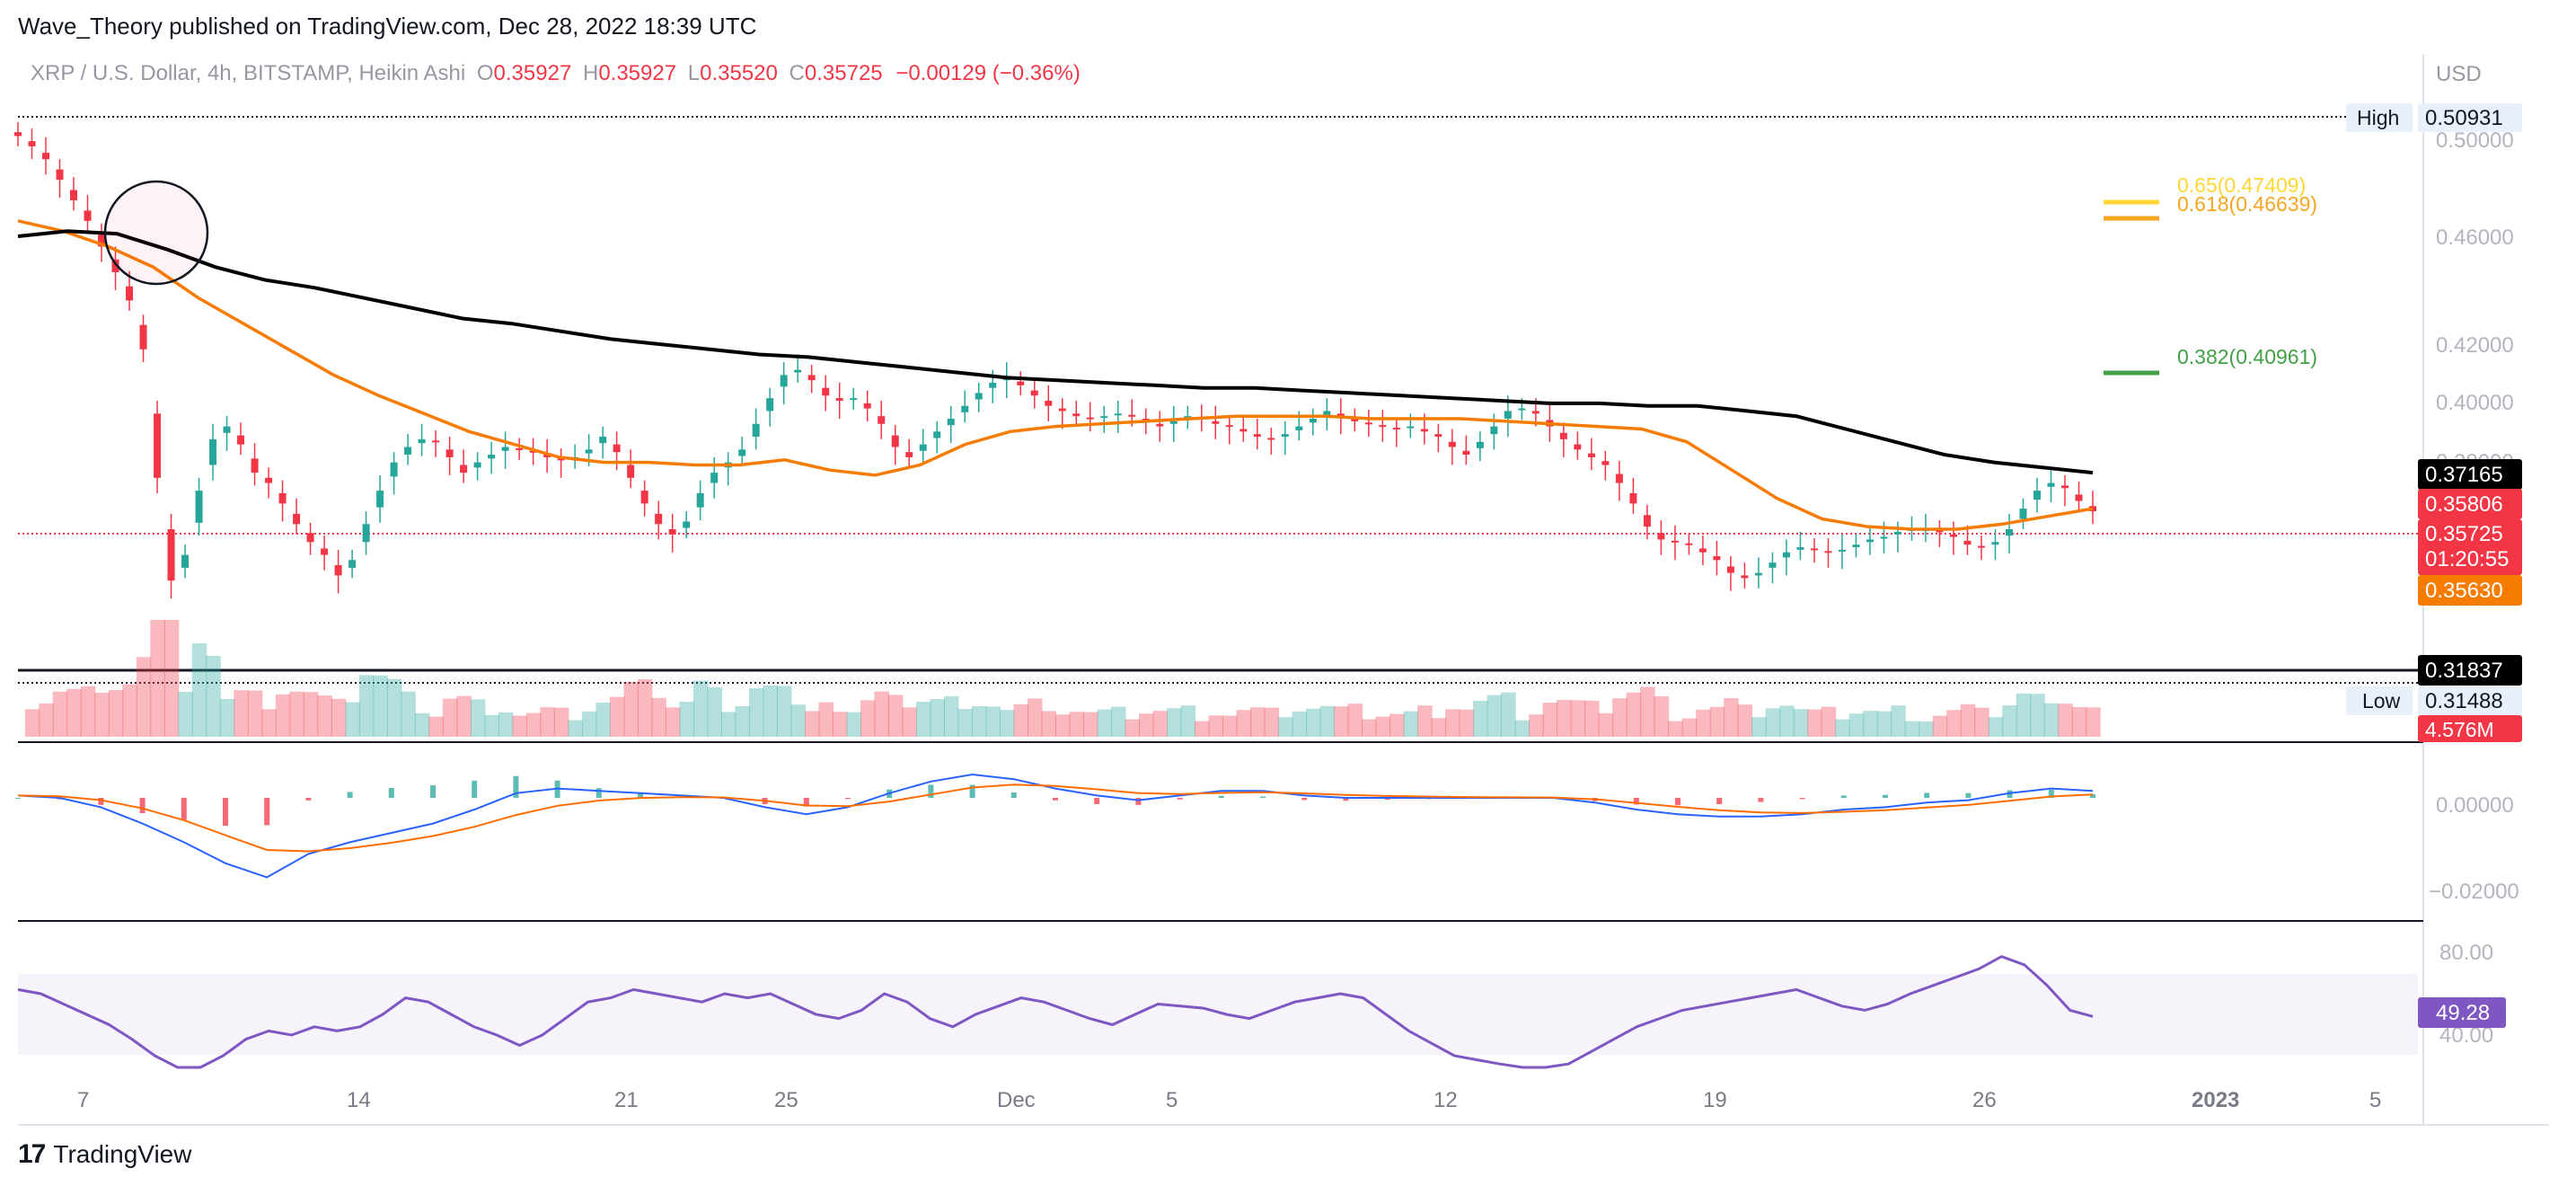  I want to click on close-value: 0.35725, so click(843, 73).